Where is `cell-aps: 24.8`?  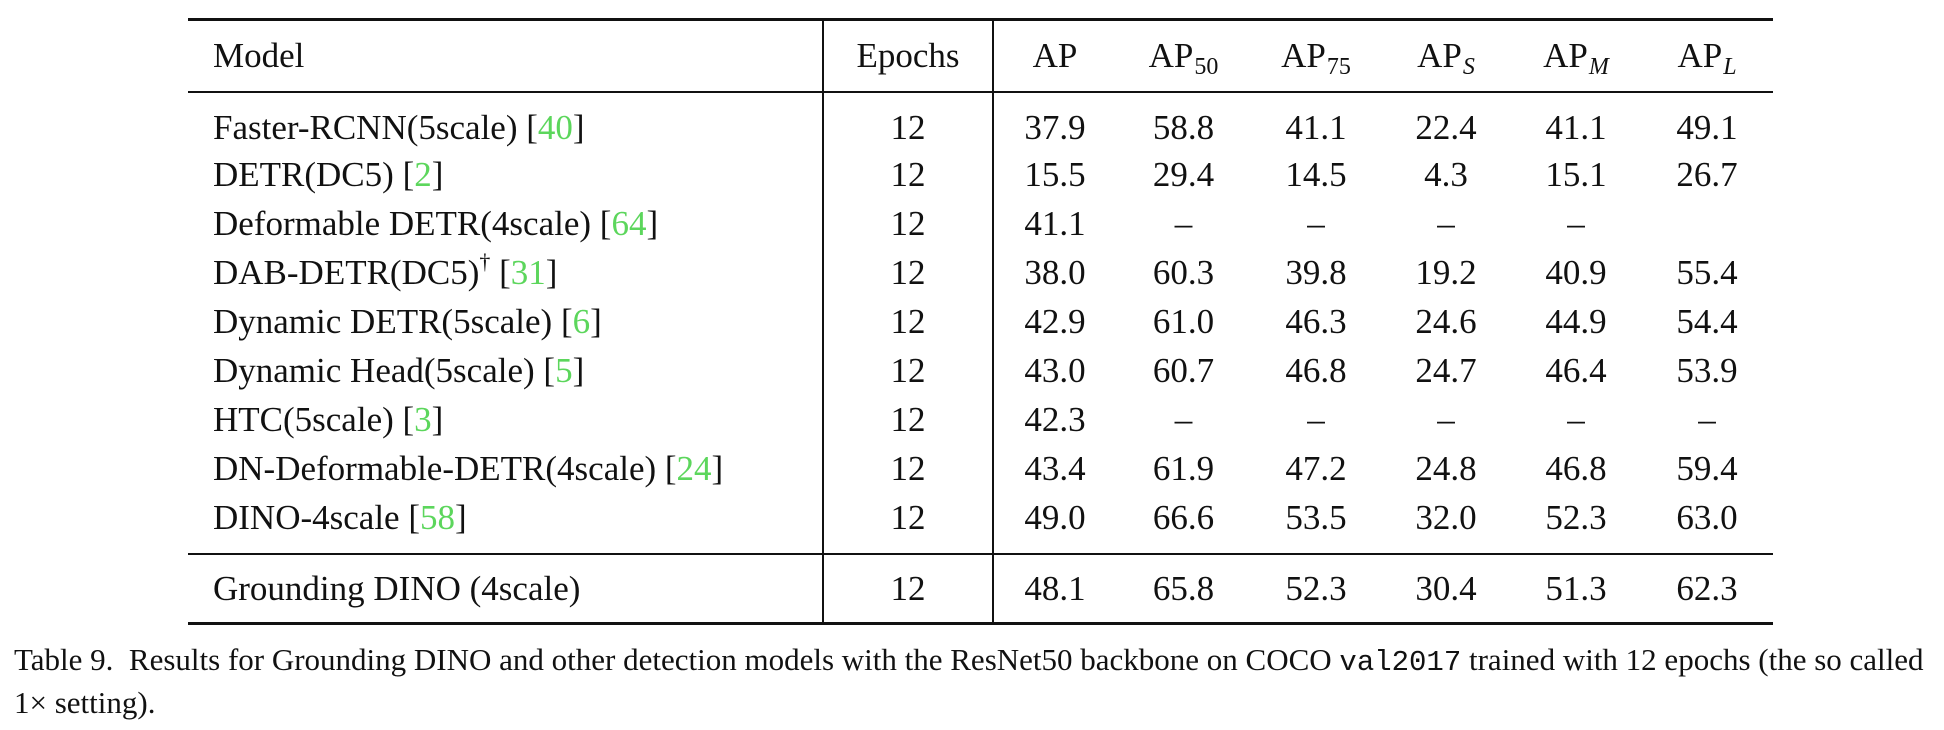
cell-aps: 24.8 is located at coordinates (1446, 468).